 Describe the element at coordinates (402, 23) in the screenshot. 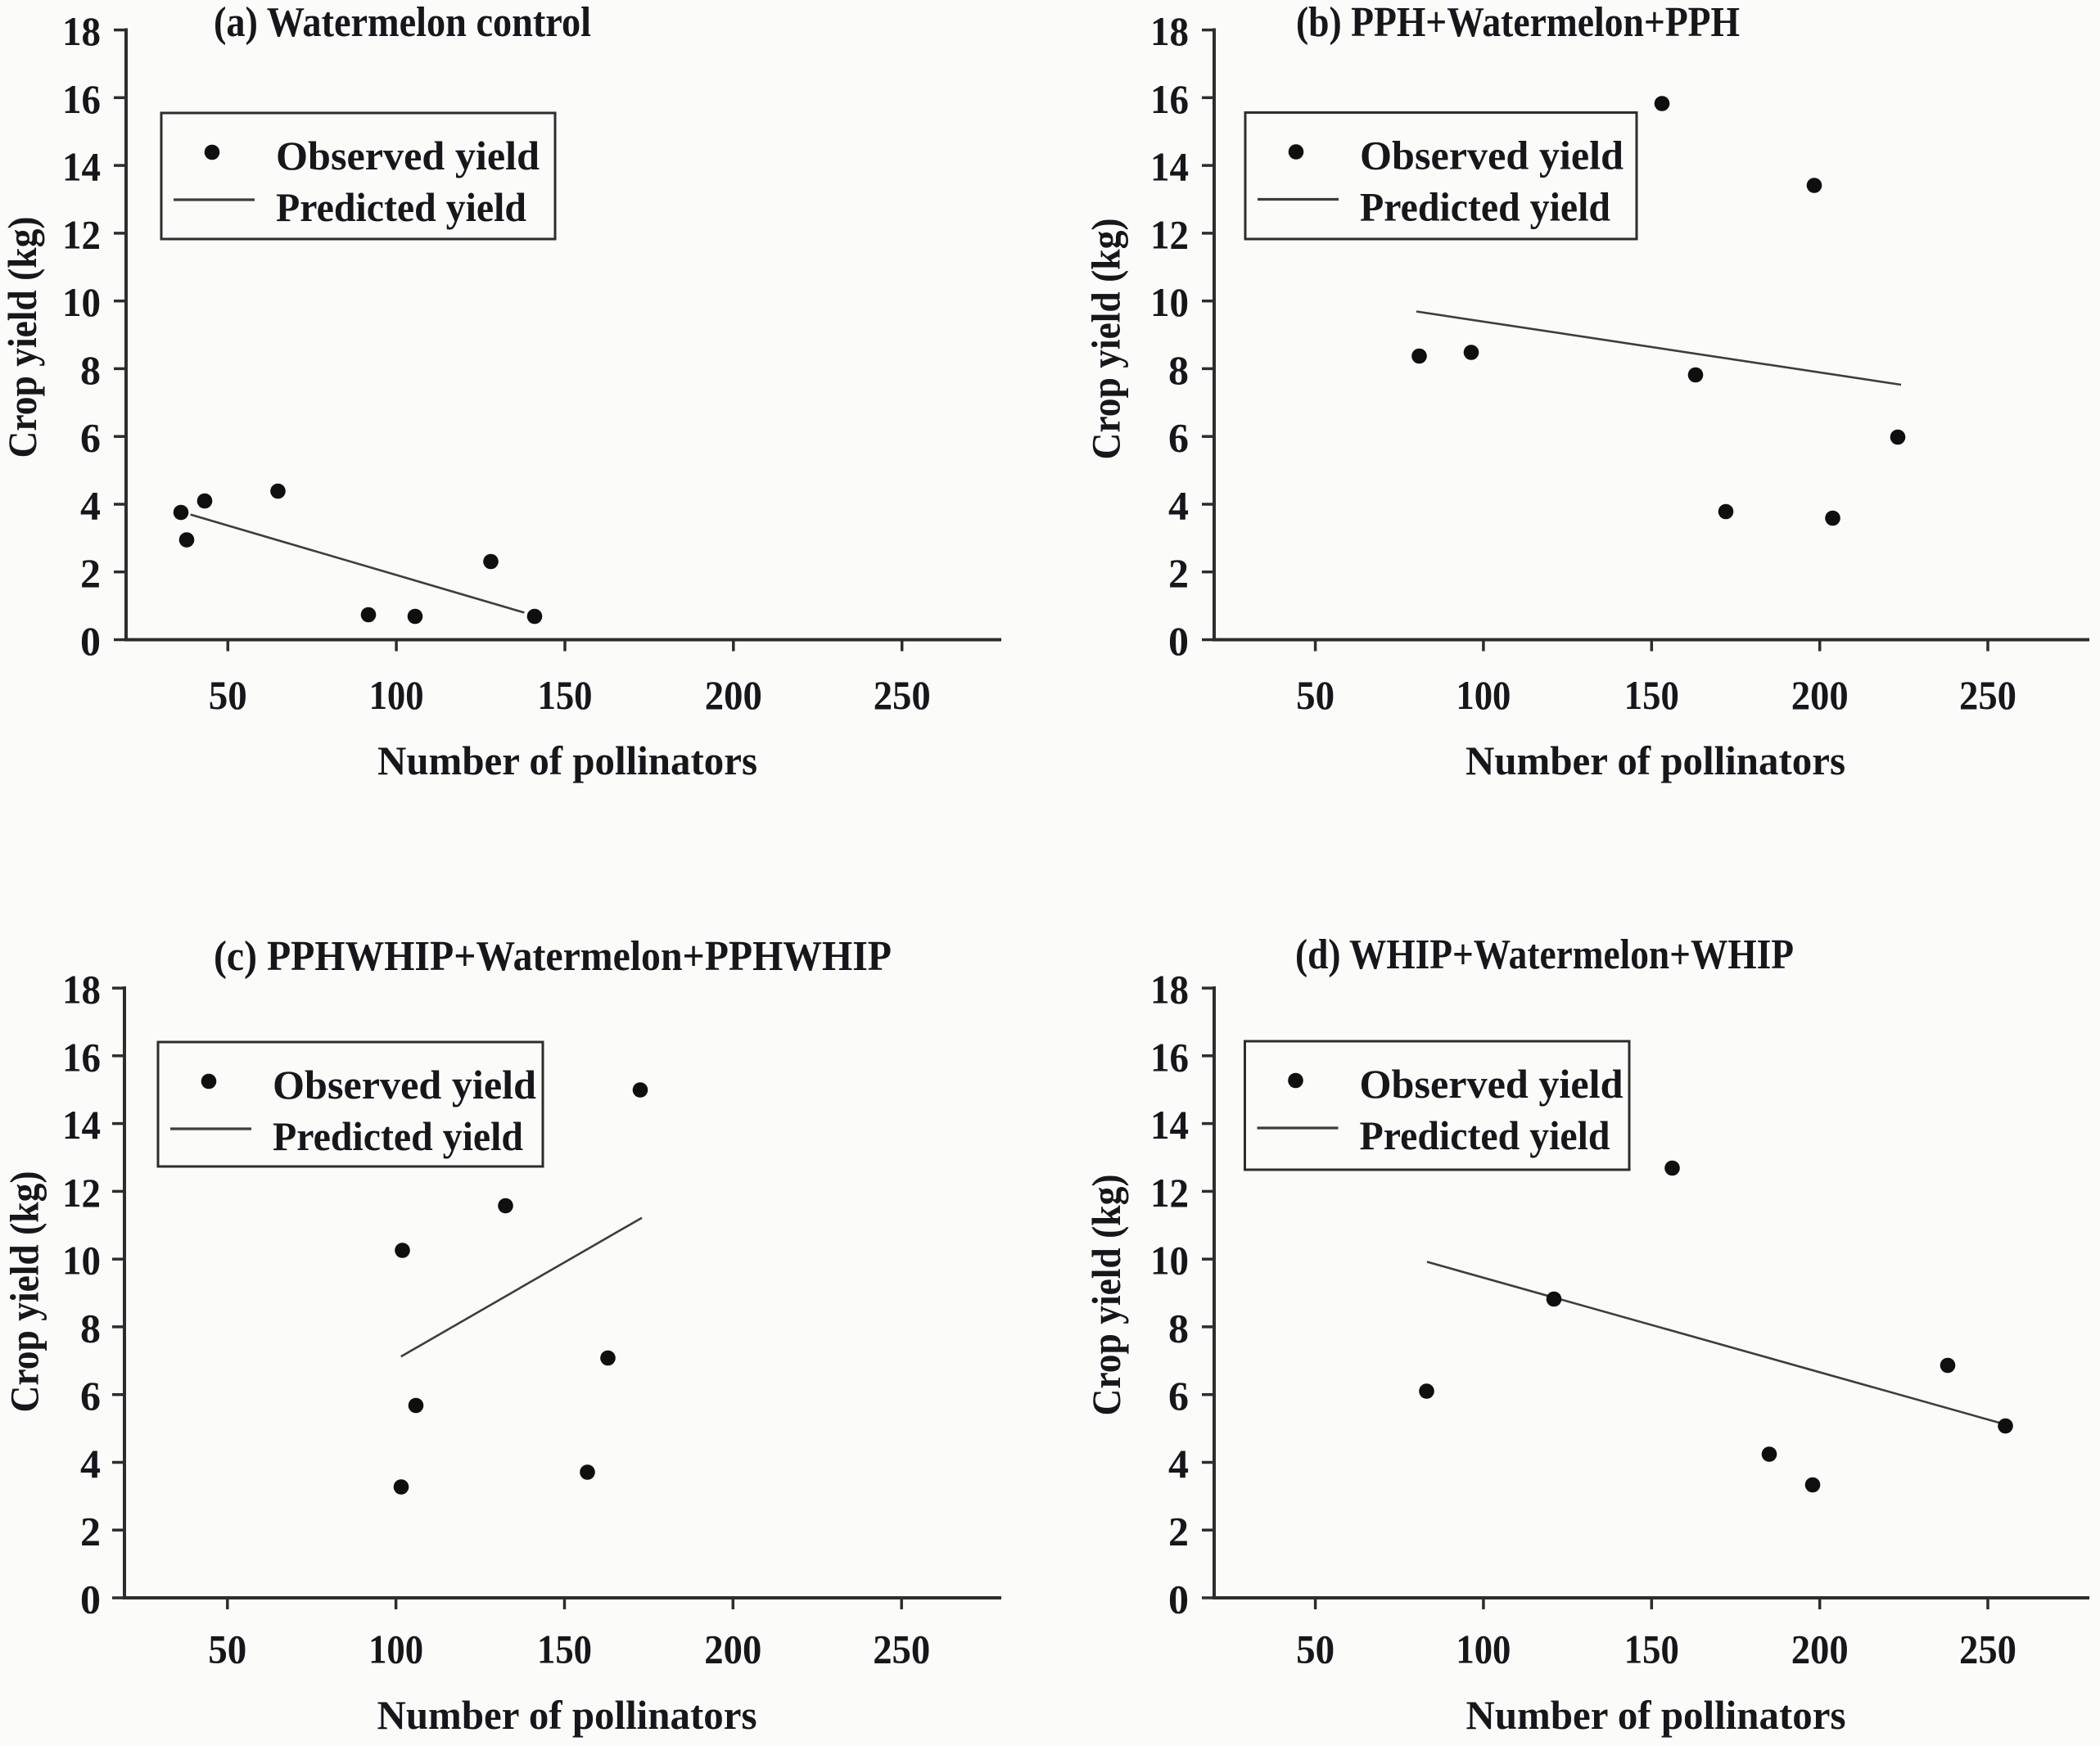

I see `svg-text: (a) Watermelon control` at that location.